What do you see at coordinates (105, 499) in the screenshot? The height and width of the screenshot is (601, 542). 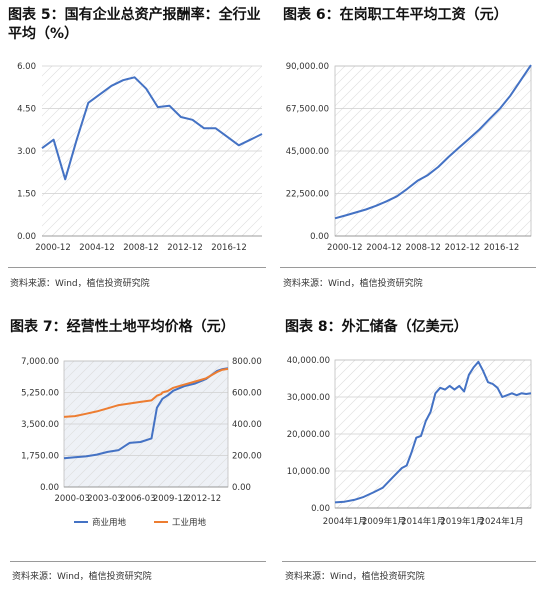 I see `x-tick-label: 2003-03` at bounding box center [105, 499].